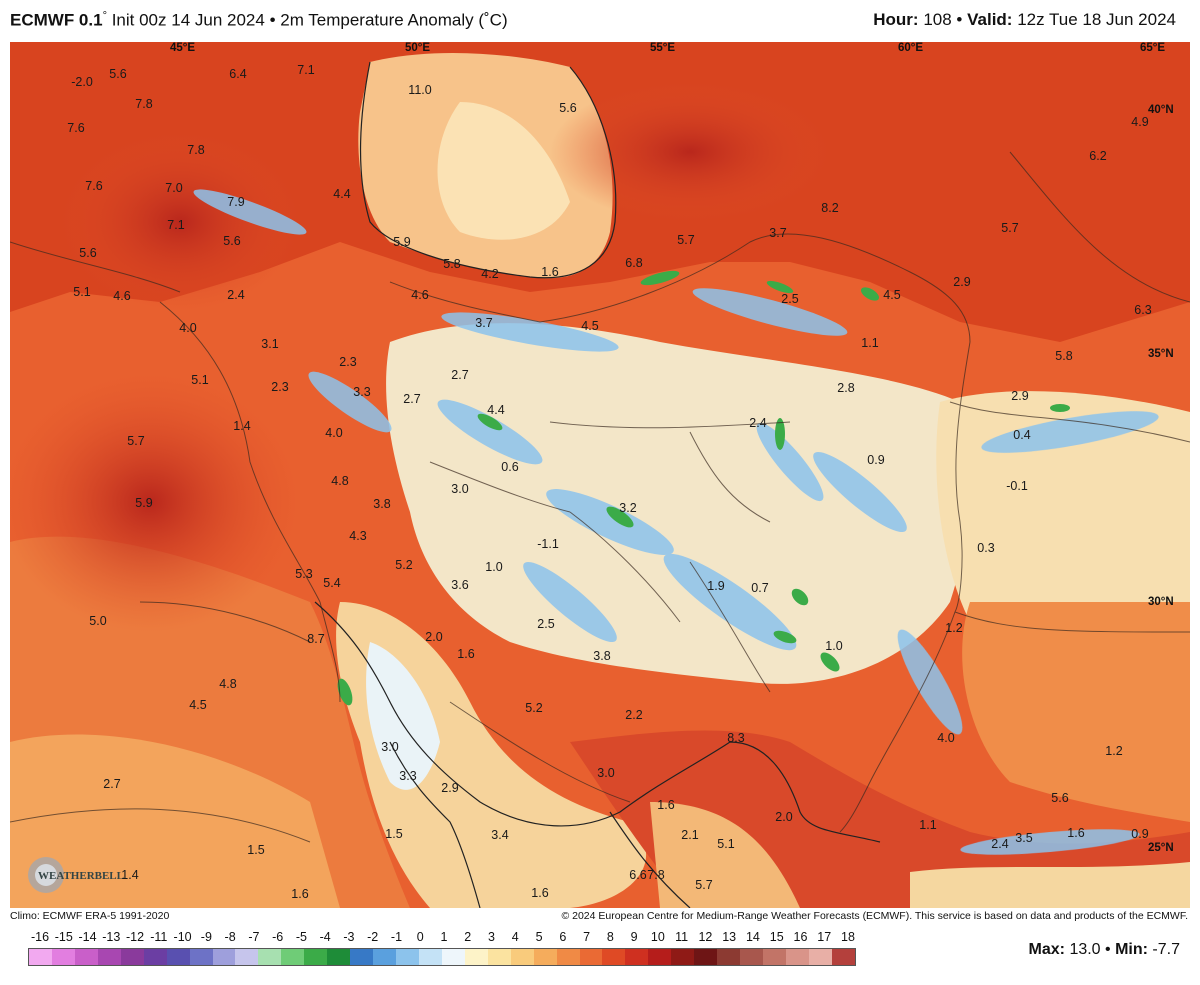 The height and width of the screenshot is (985, 1200). What do you see at coordinates (1085, 949) in the screenshot?
I see `max-value: 13.0` at bounding box center [1085, 949].